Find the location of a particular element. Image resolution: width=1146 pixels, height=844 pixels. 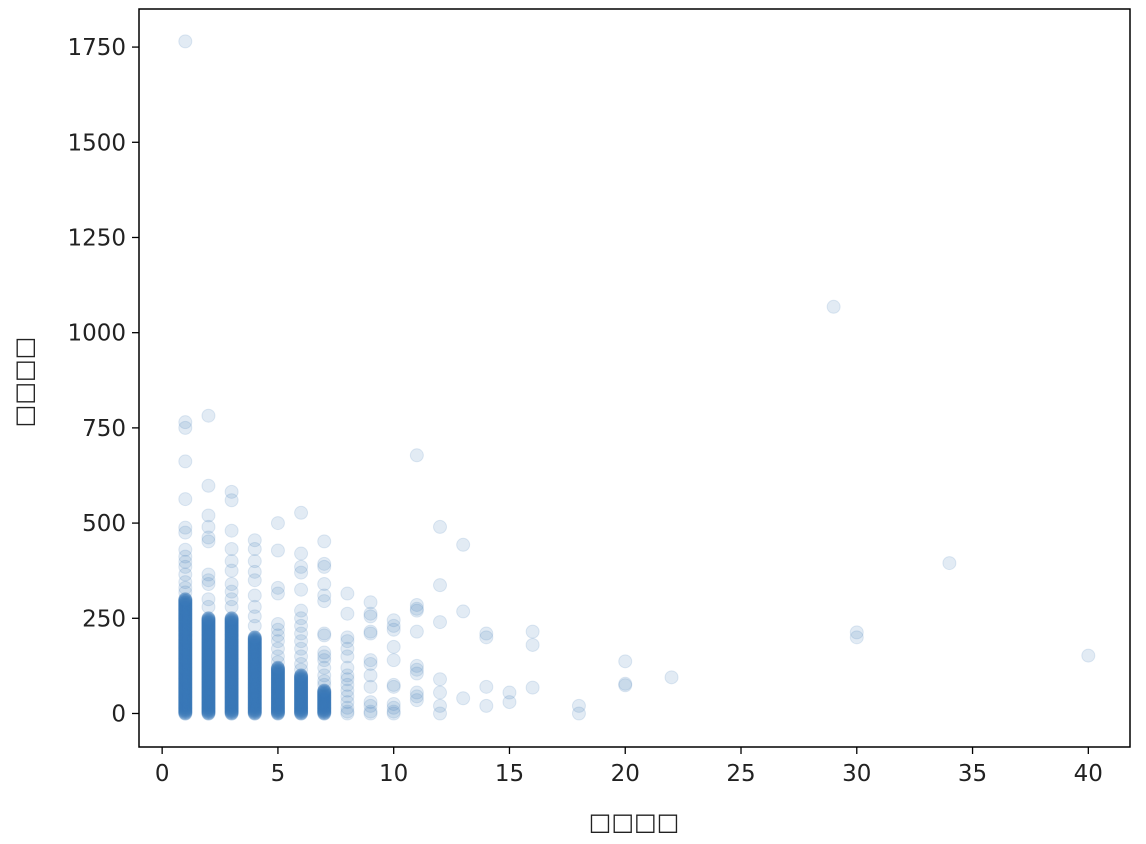

y-tick-label: 500 is located at coordinates (104, 524).